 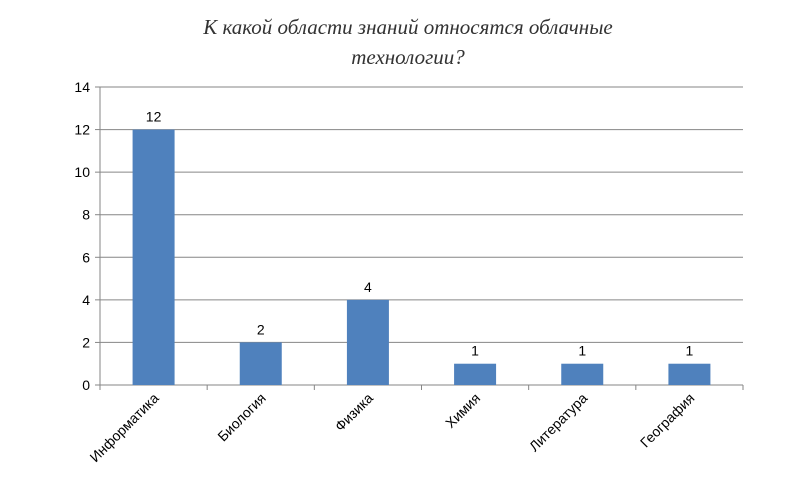 I want to click on data-label: 2, so click(x=261, y=329).